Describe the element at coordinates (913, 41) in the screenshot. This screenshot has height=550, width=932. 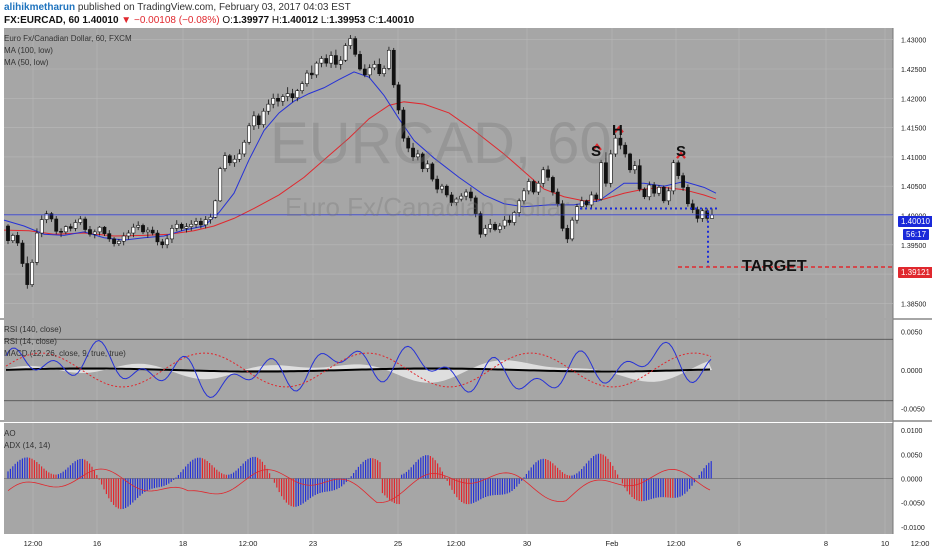
I see `y-tick-label: 1.43000` at that location.